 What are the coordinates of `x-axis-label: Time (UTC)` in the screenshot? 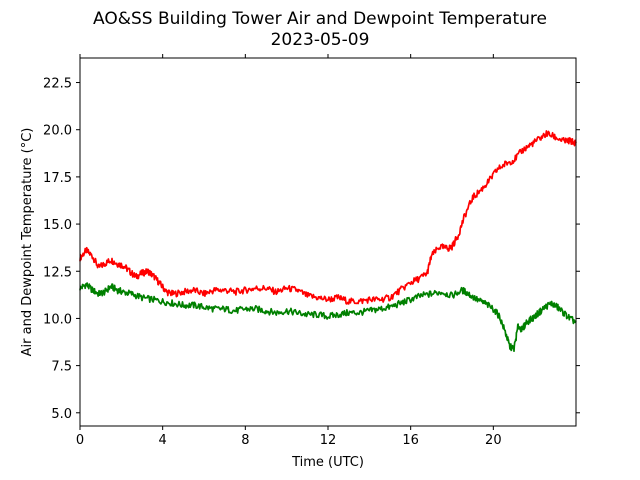 It's located at (327, 462).